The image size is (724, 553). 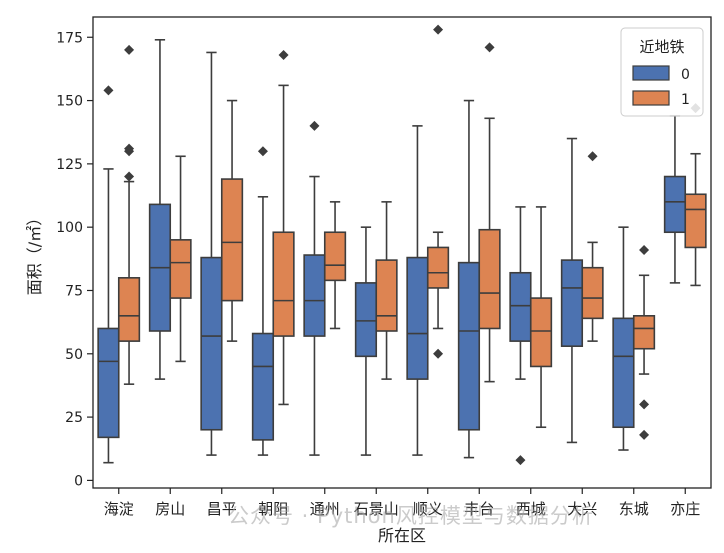 I want to click on box-1-东城, so click(x=644, y=342).